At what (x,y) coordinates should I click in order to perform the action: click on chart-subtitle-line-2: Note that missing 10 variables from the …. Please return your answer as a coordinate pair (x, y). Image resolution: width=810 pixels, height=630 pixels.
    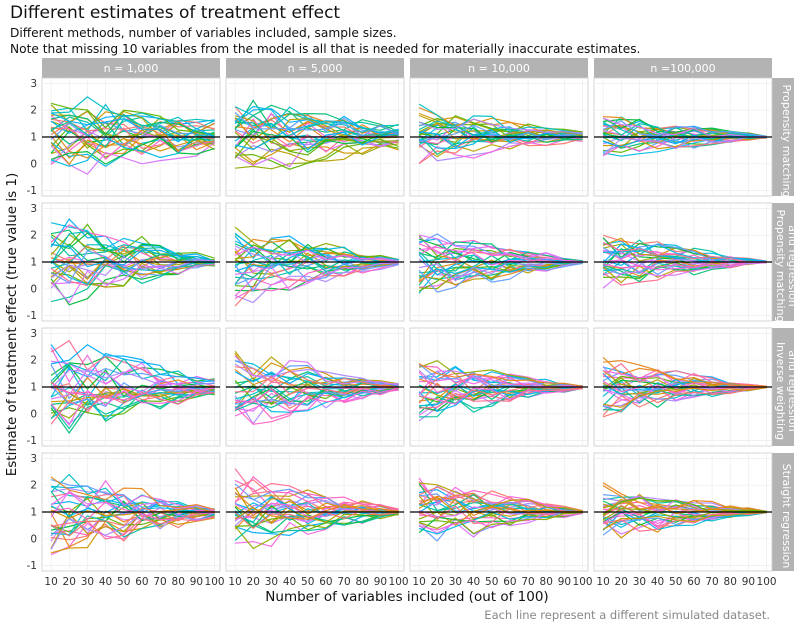
    Looking at the image, I should click on (325, 49).